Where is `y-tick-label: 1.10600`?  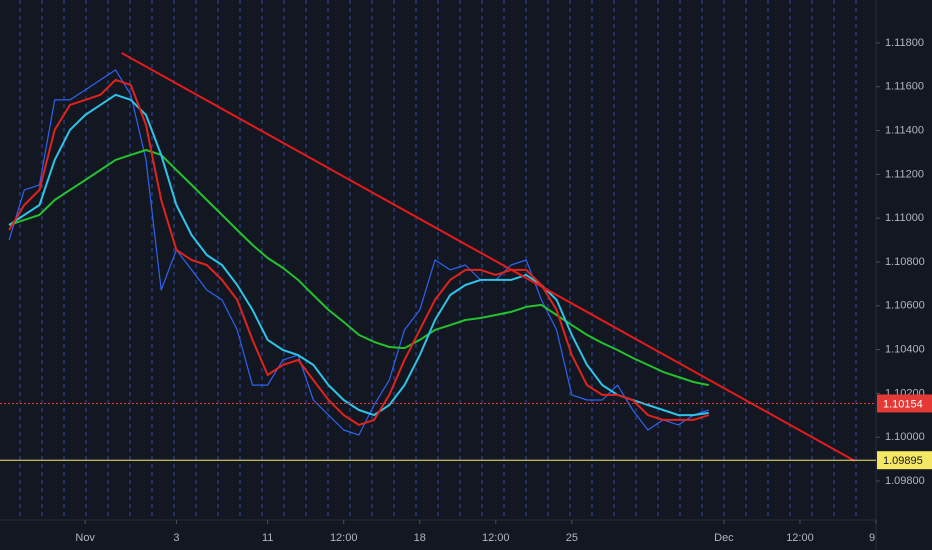 y-tick-label: 1.10600 is located at coordinates (905, 306).